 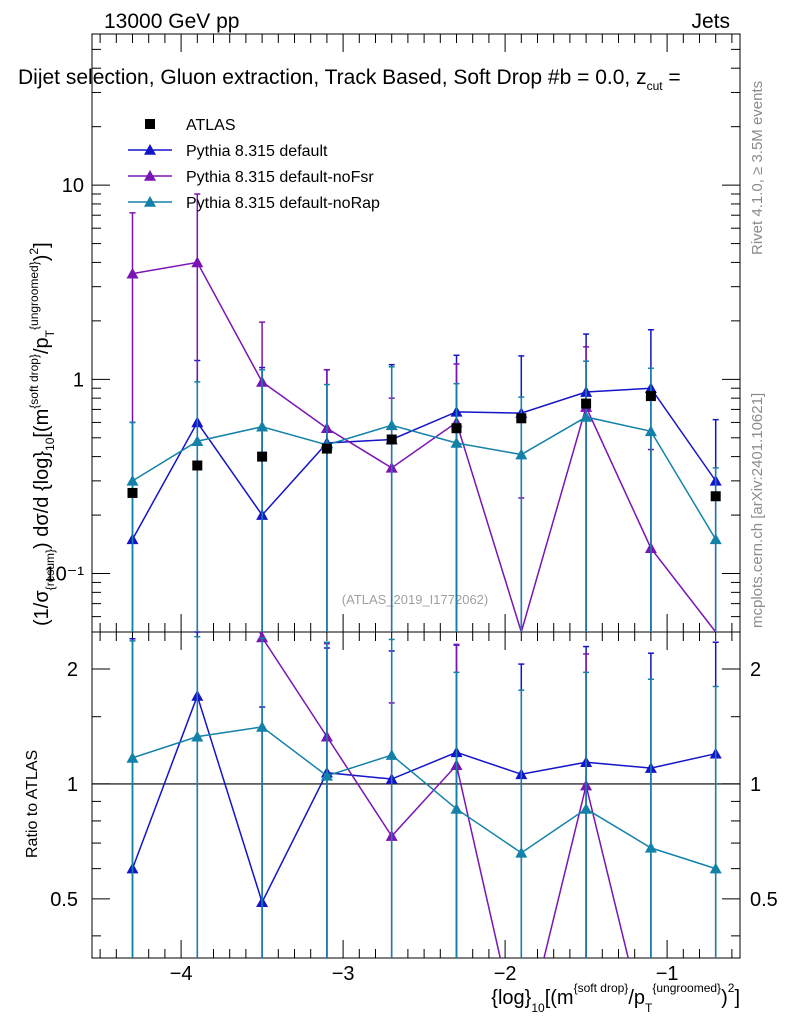 What do you see at coordinates (181, 974) in the screenshot?
I see `x-tick-label: −4` at bounding box center [181, 974].